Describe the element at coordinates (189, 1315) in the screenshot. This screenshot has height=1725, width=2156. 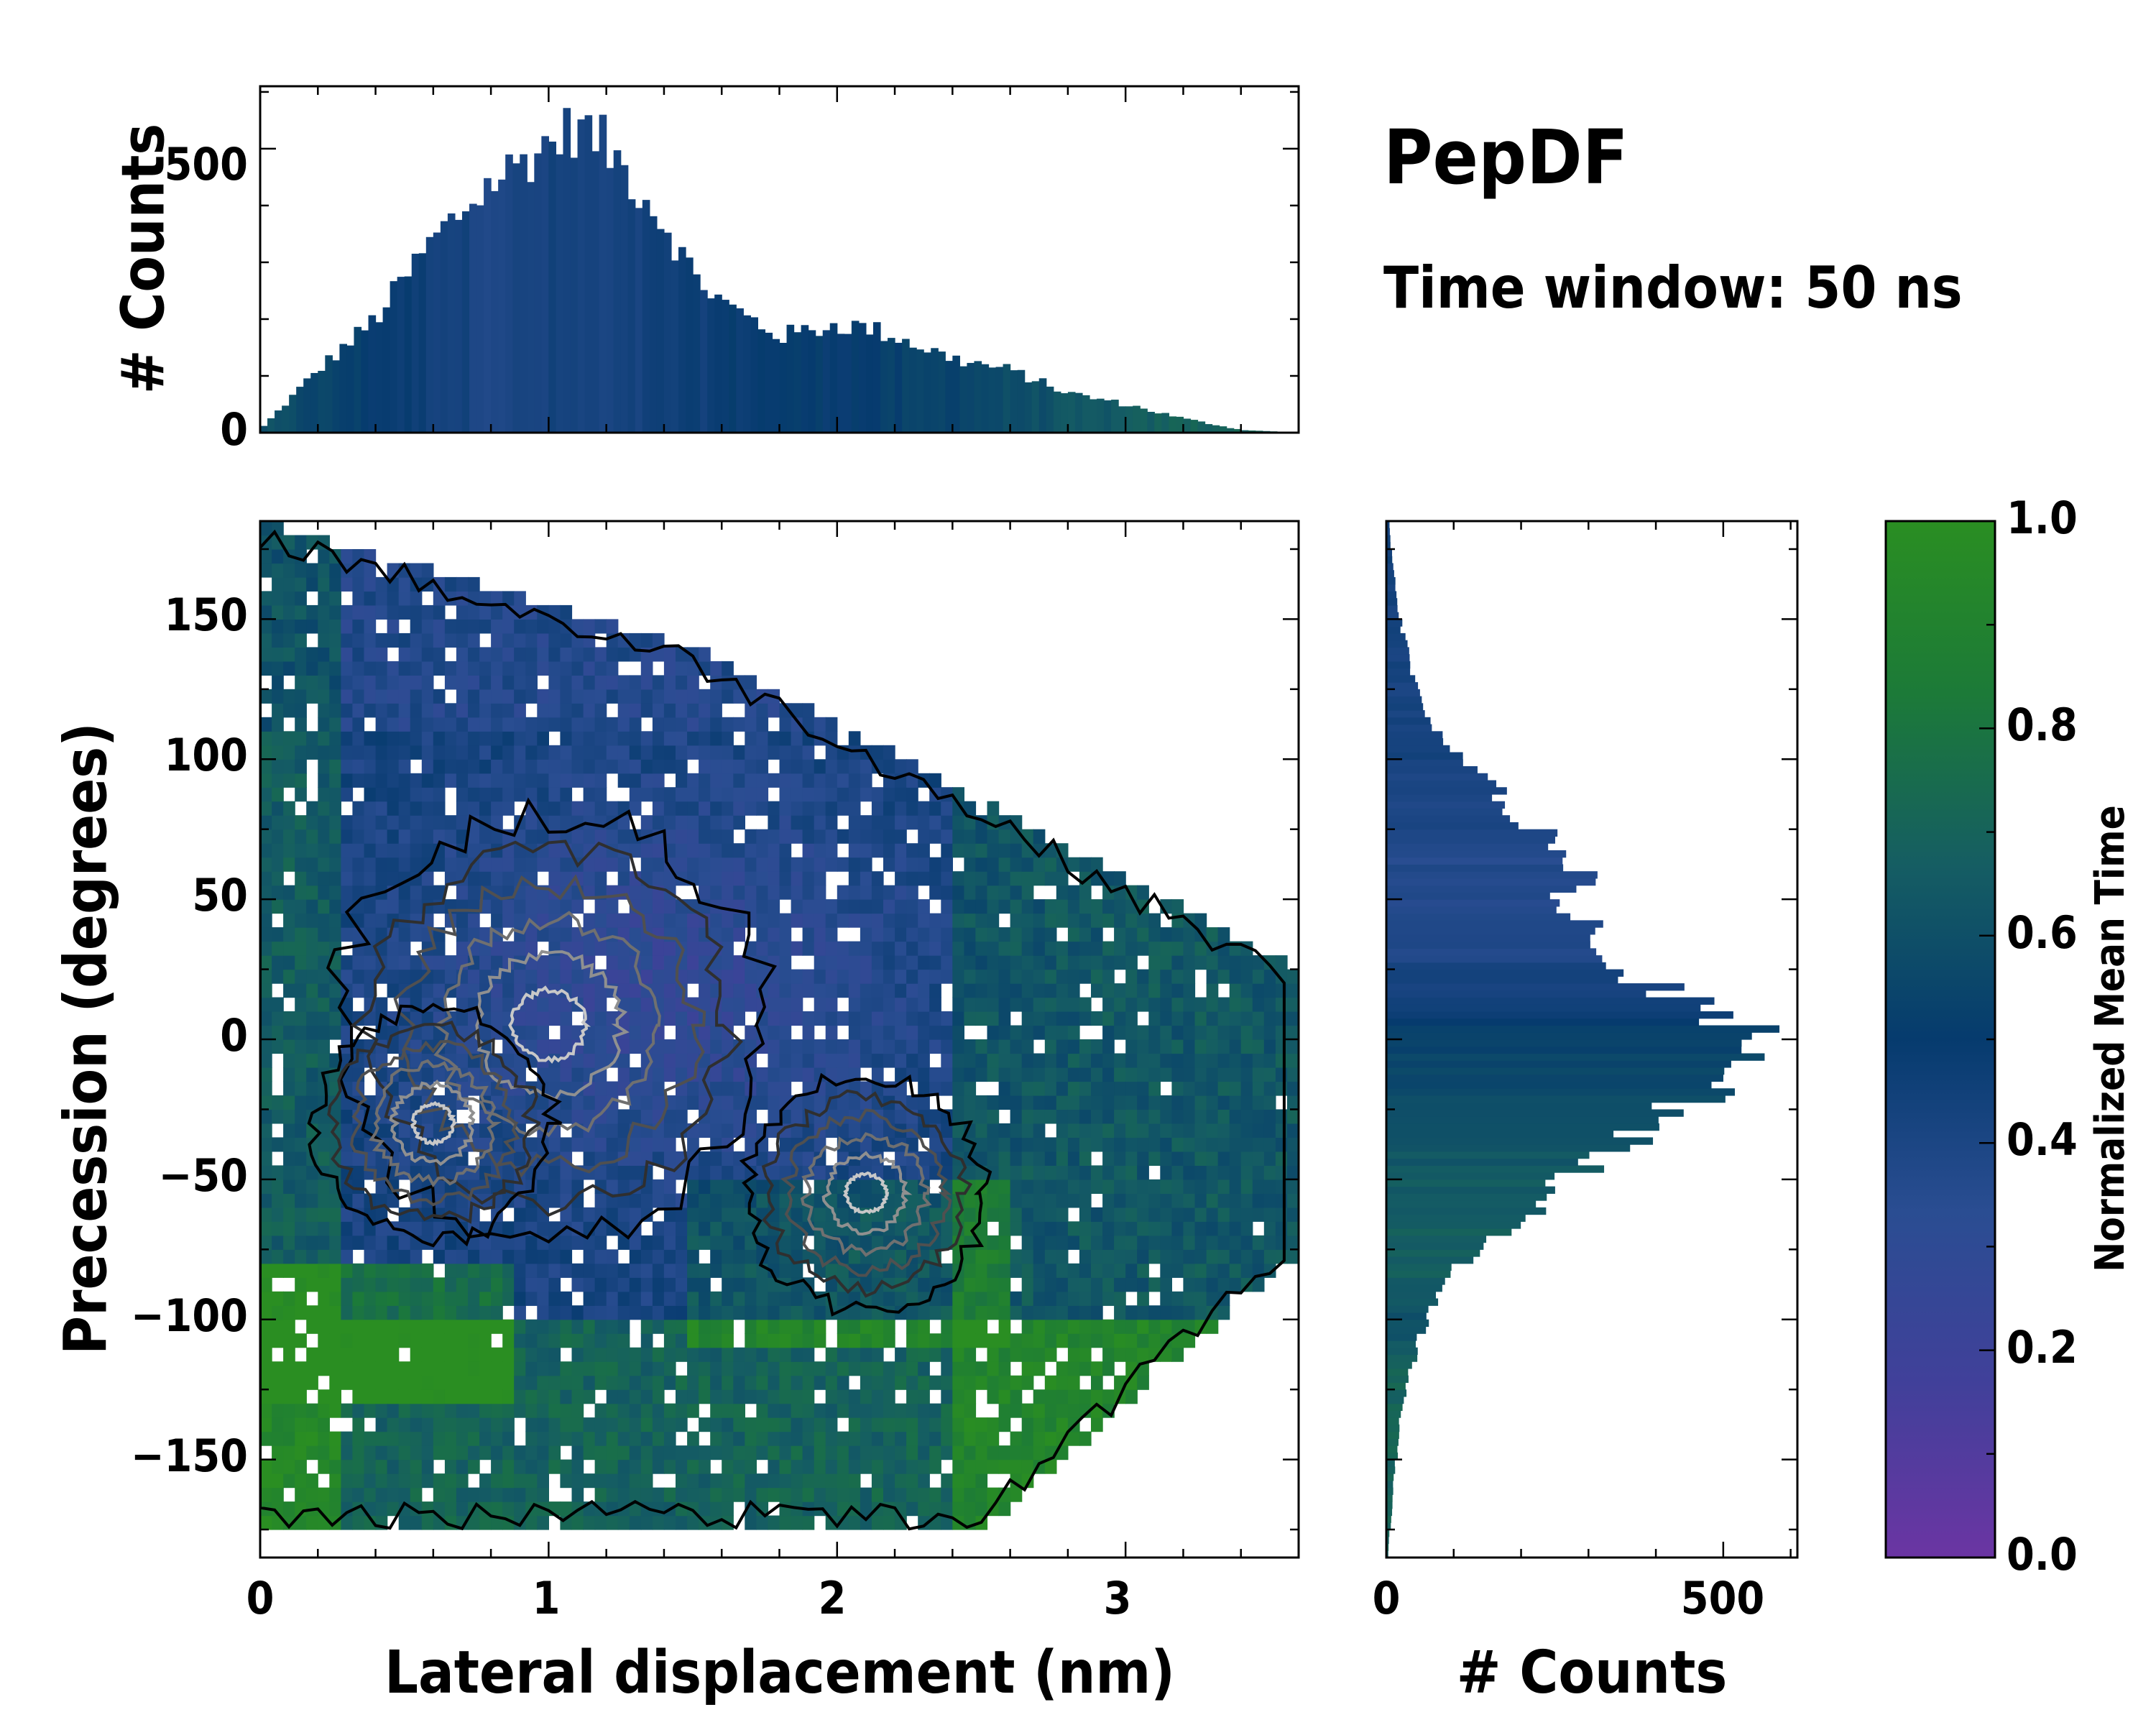
I see `main-ytick-minus100: −100` at that location.